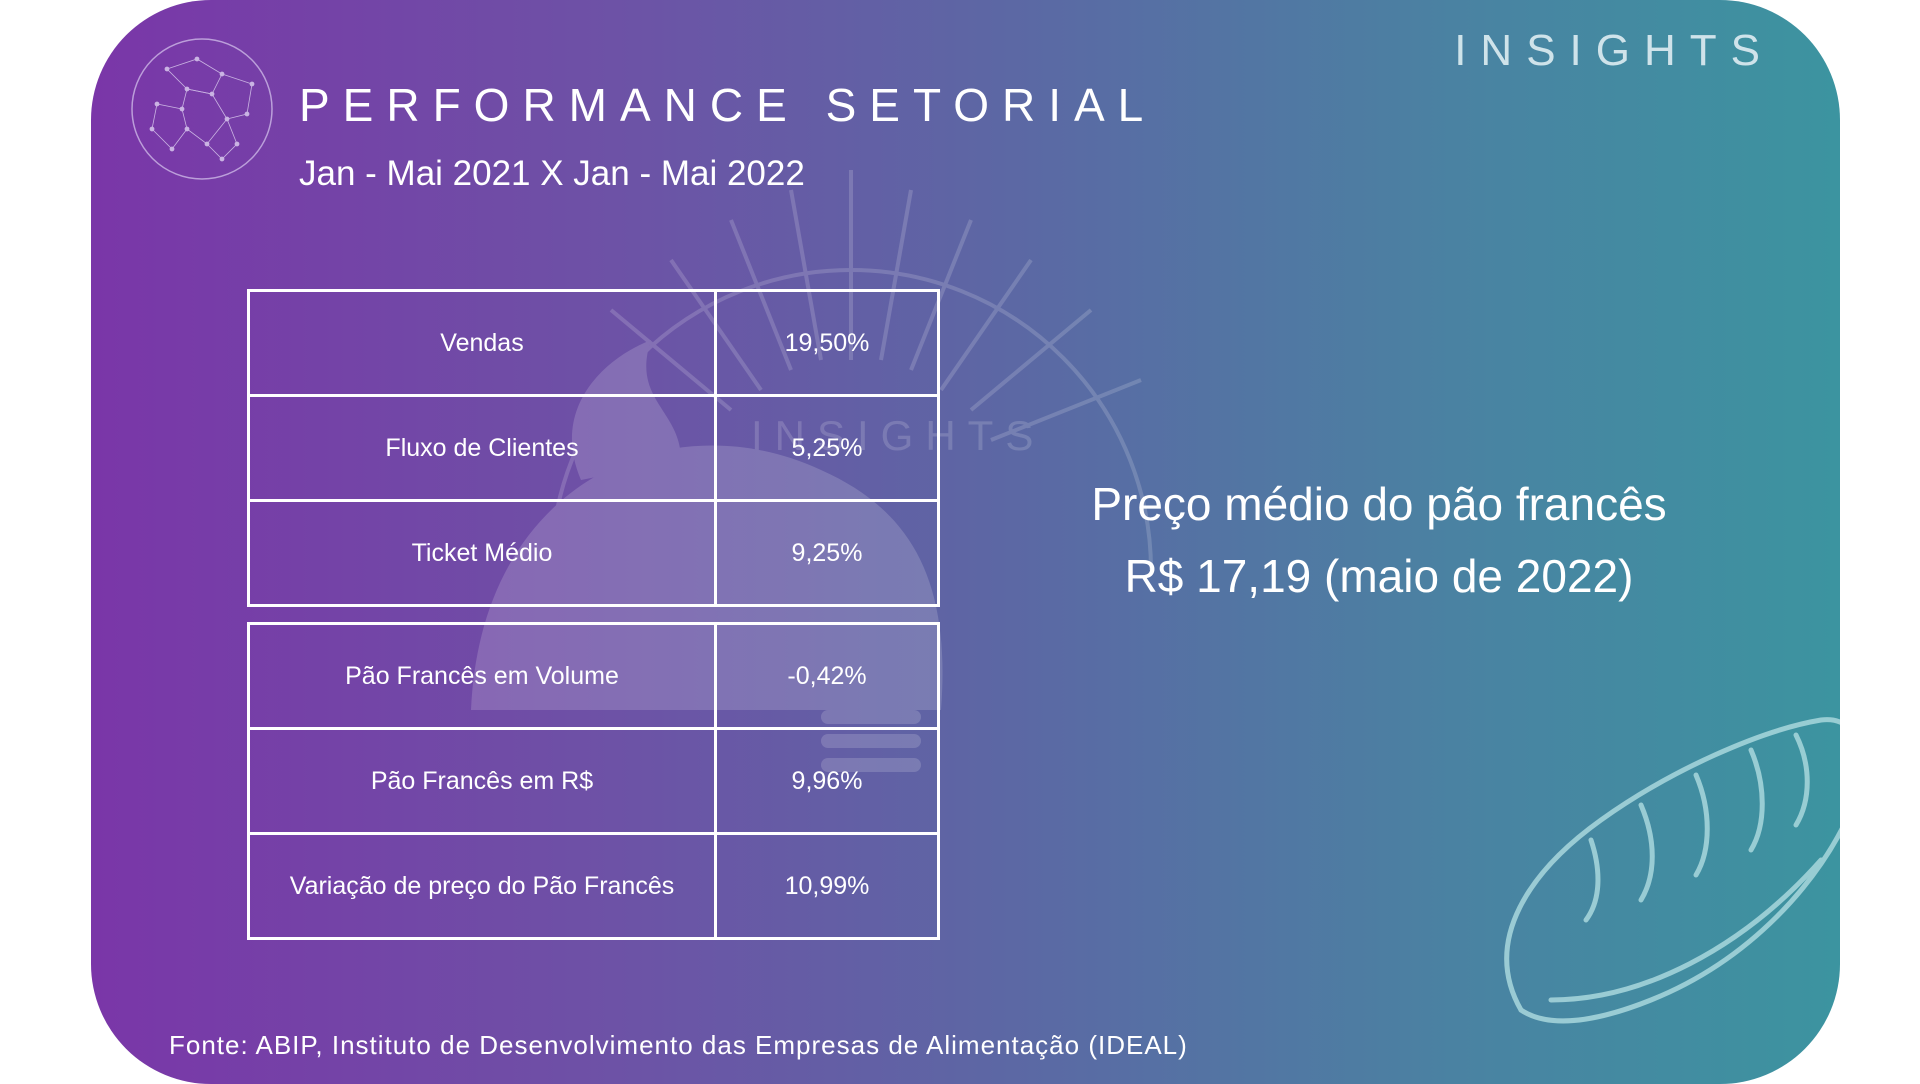 Image resolution: width=1920 pixels, height=1084 pixels. What do you see at coordinates (482, 553) in the screenshot?
I see `metric-label: Ticket Médio` at bounding box center [482, 553].